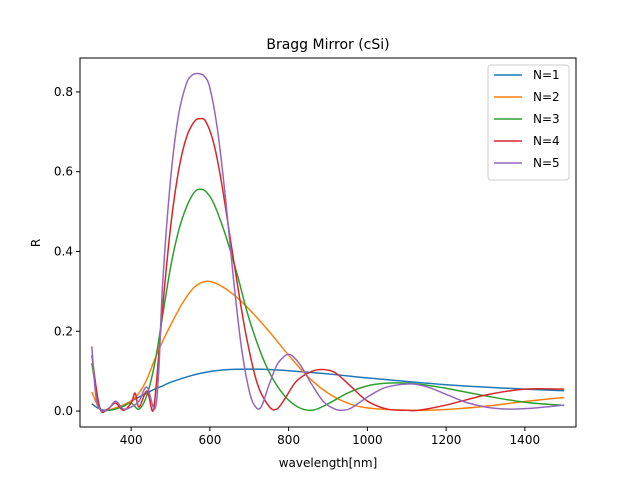 The height and width of the screenshot is (480, 640). Describe the element at coordinates (546, 163) in the screenshot. I see `legend-entry-label: N=5` at that location.